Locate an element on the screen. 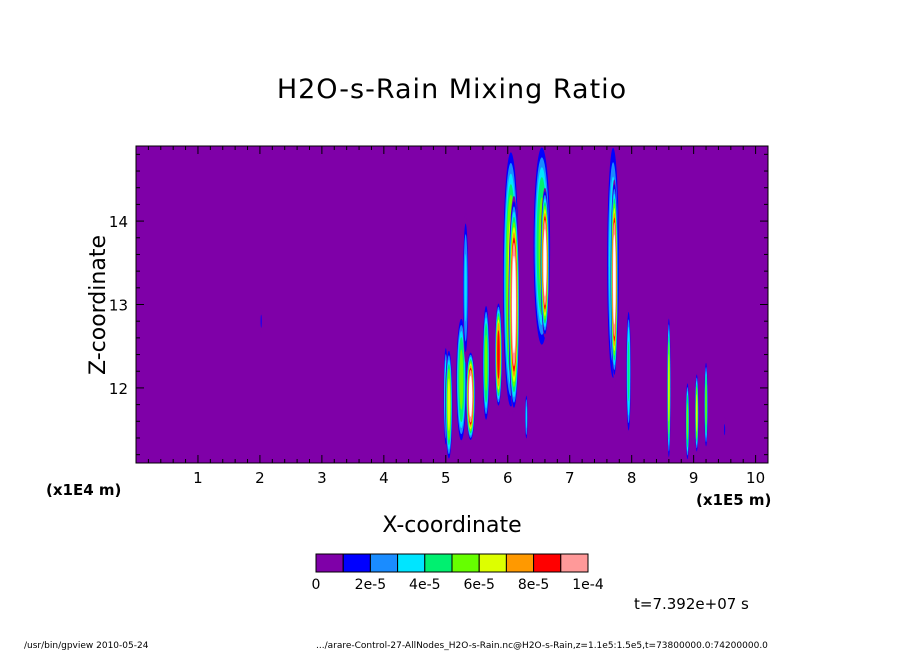 Image resolution: width=904 pixels, height=654 pixels. y-tick-label: 13 is located at coordinates (118, 306).